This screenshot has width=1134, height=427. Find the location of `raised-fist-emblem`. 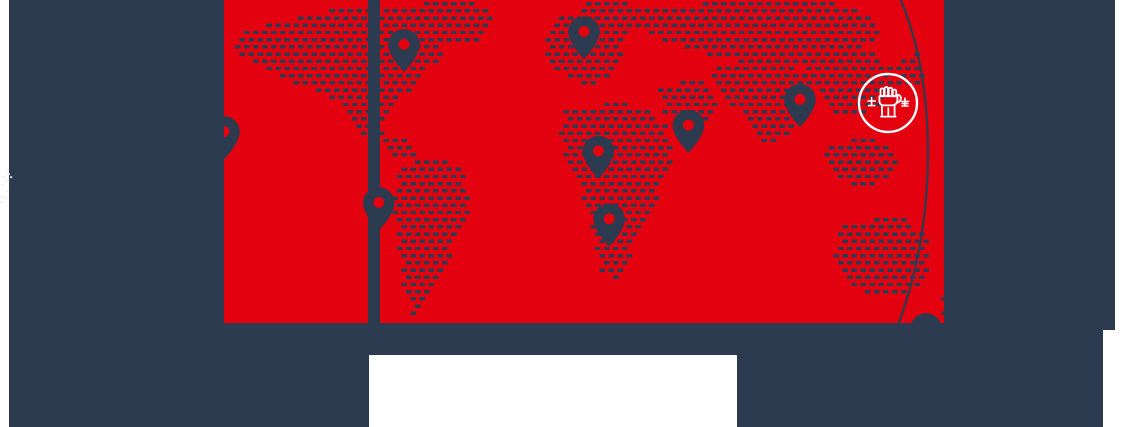

raised-fist-emblem is located at coordinates (888, 103).